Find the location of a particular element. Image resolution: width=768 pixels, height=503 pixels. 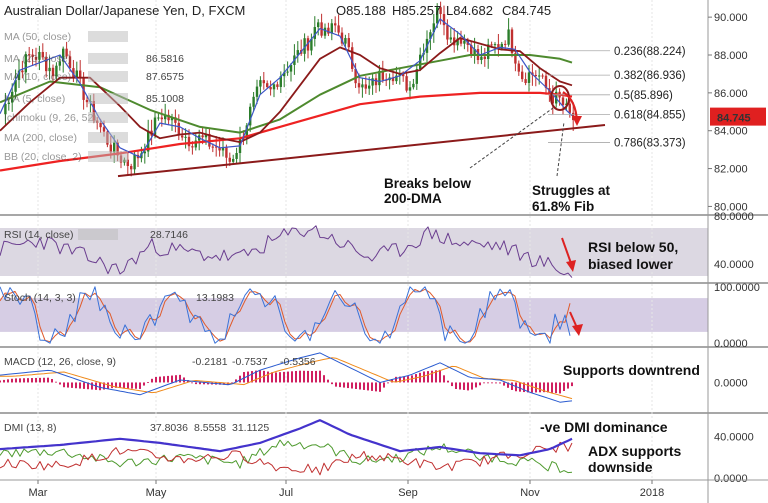

rsi-line is located at coordinates (286, 251).